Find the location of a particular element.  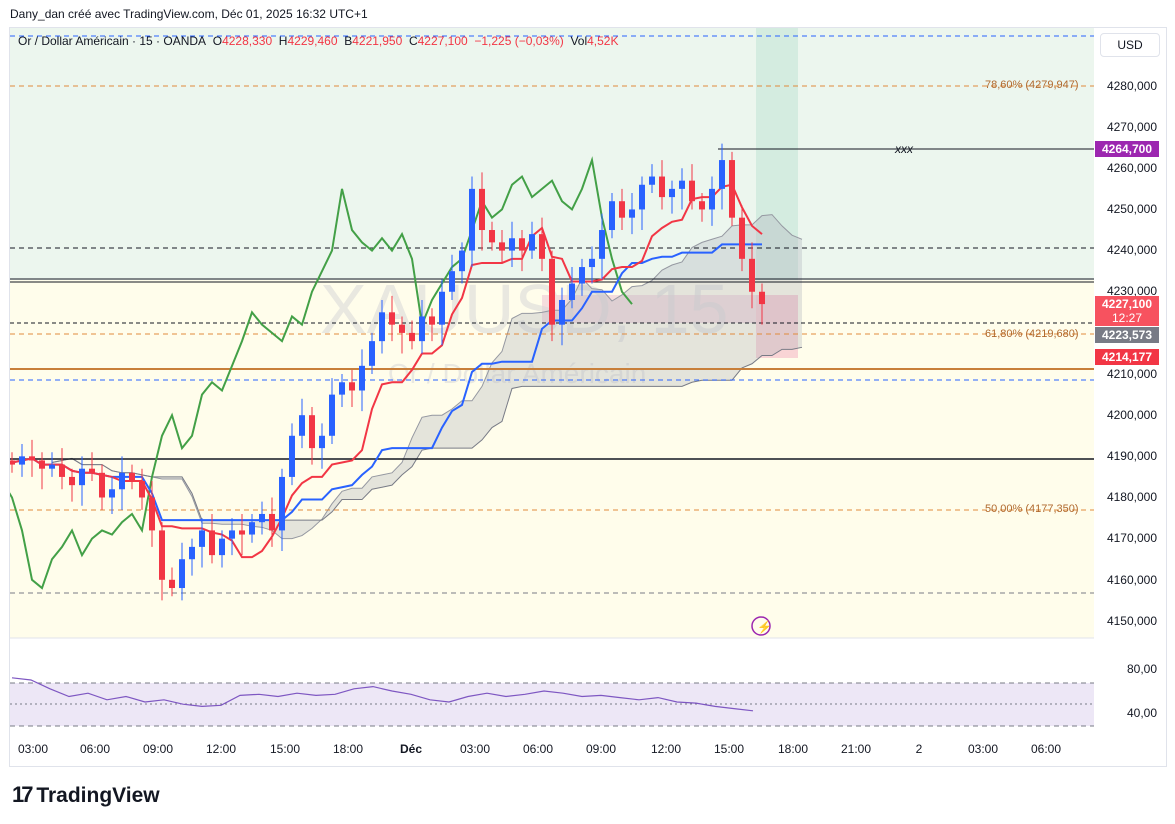

price-axis-label: 4280,000 is located at coordinates (1131, 86).